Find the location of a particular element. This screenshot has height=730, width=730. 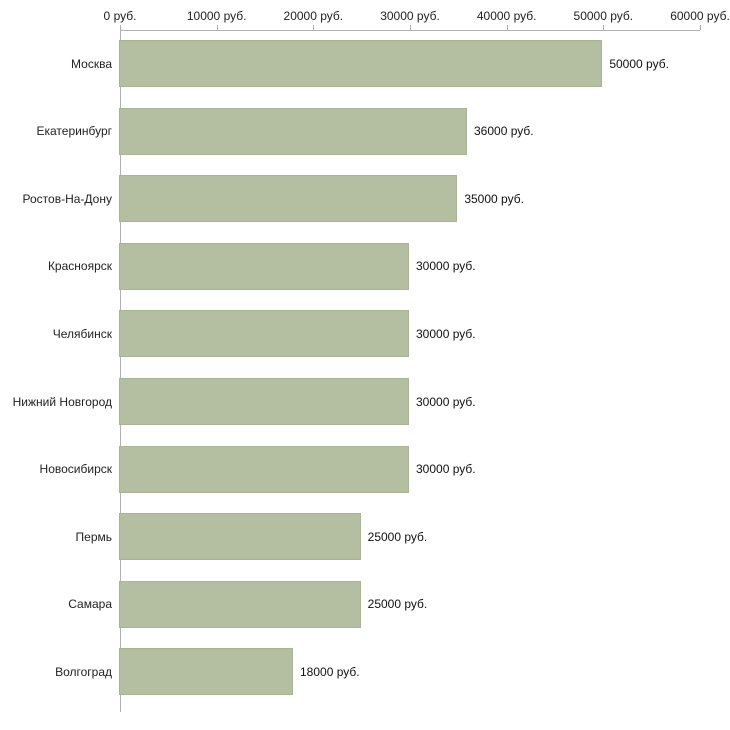

bar-row: Новосибирск 30000 руб. is located at coordinates (365, 469).